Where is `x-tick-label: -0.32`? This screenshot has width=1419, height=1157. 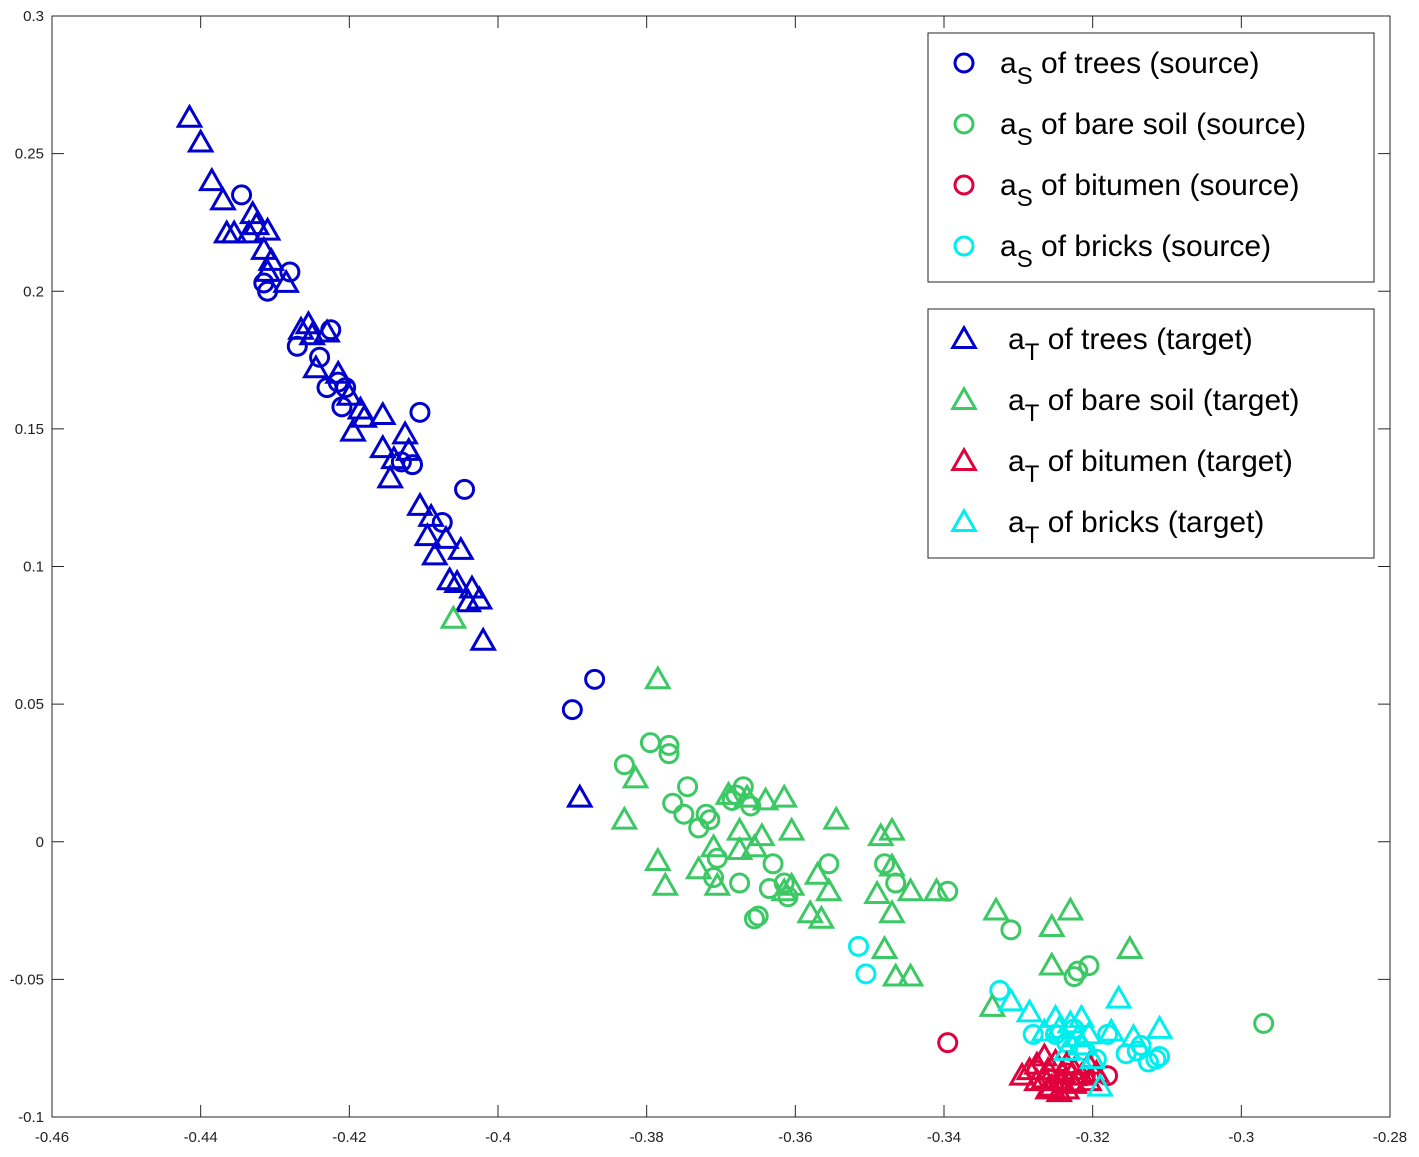
x-tick-label: -0.32 is located at coordinates (1093, 1137).